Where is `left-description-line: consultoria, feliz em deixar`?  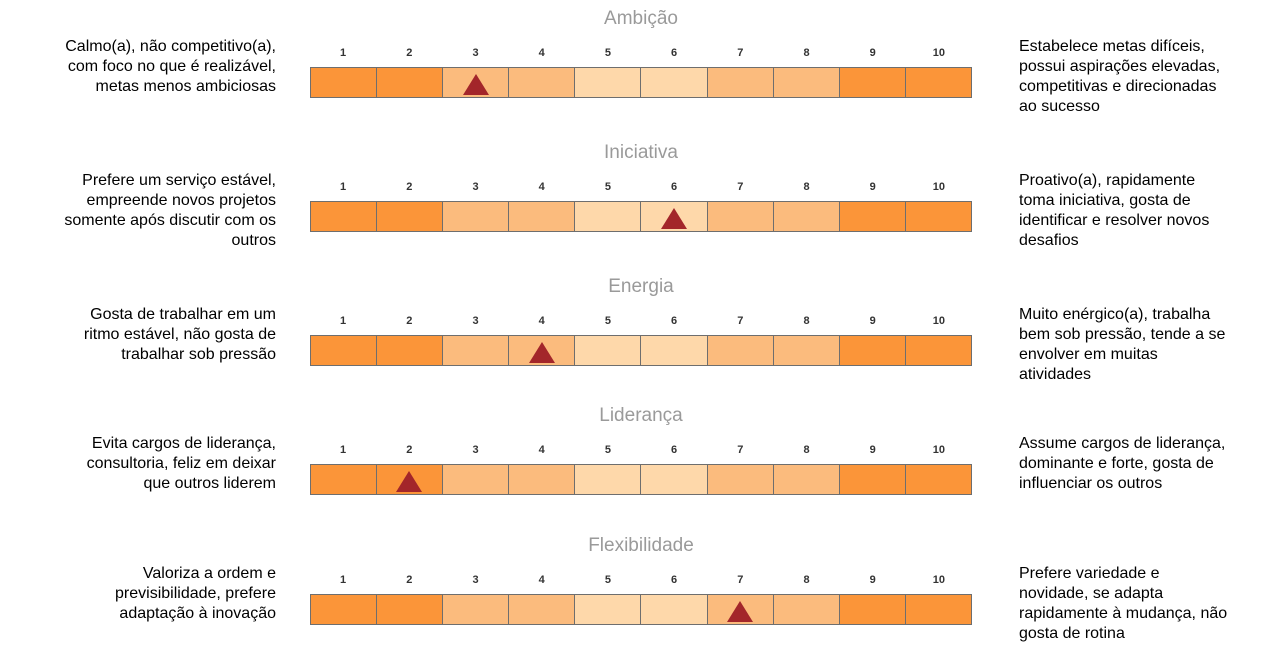
left-description-line: consultoria, feliz em deixar is located at coordinates (181, 463).